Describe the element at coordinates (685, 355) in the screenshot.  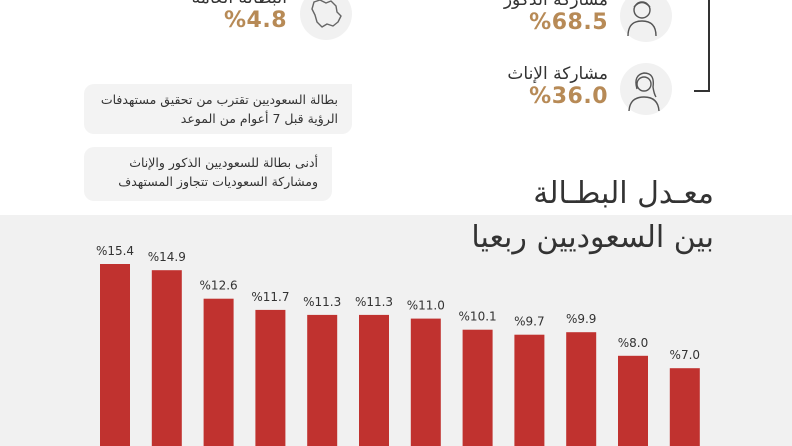
I see `bar-value-label-12: %7.0` at that location.